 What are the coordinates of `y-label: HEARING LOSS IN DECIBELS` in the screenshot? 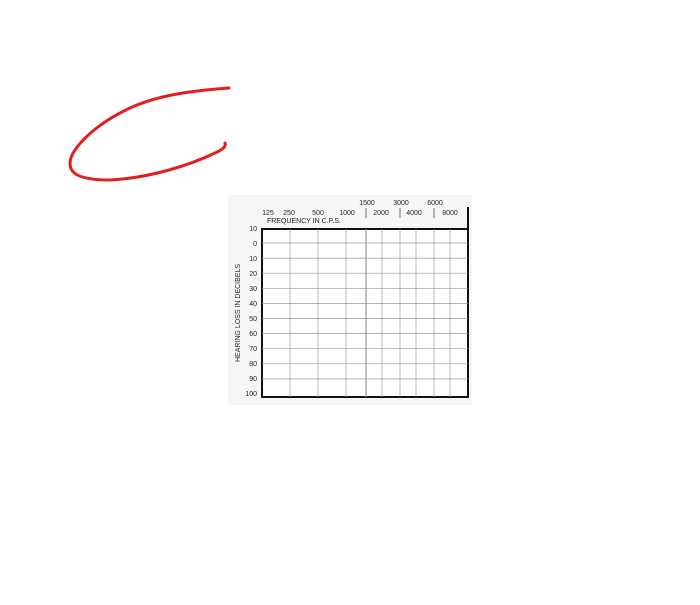 It's located at (238, 313).